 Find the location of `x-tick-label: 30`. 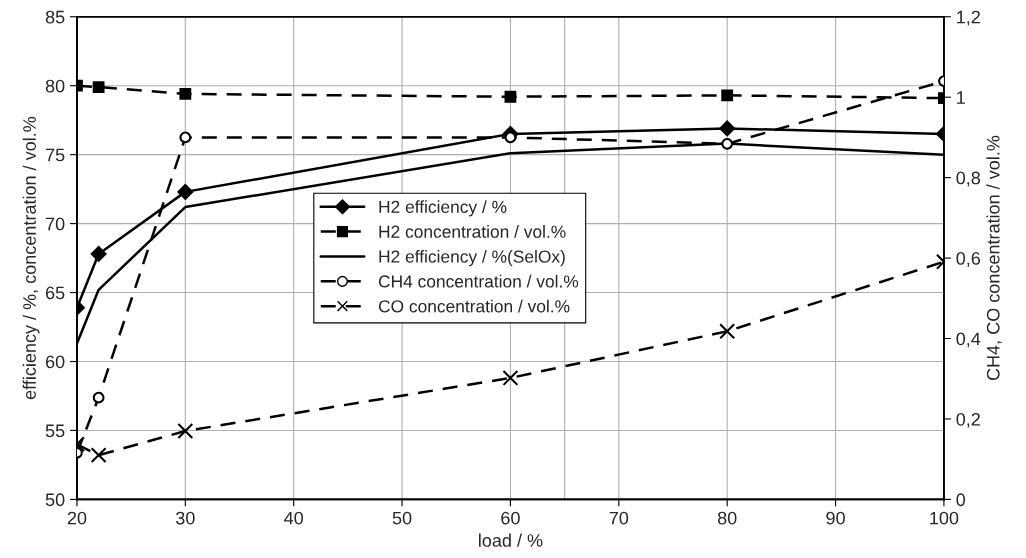

x-tick-label: 30 is located at coordinates (185, 518).